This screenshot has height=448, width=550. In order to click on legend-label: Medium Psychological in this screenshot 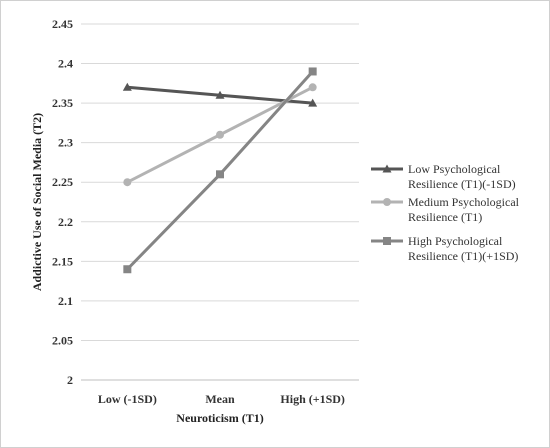, I will do `click(464, 202)`.